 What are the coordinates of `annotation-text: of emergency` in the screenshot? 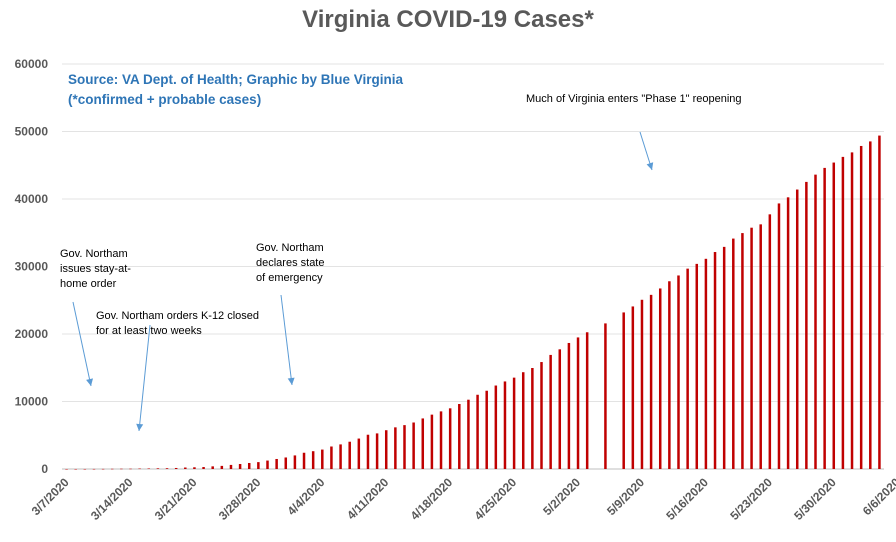 It's located at (289, 278).